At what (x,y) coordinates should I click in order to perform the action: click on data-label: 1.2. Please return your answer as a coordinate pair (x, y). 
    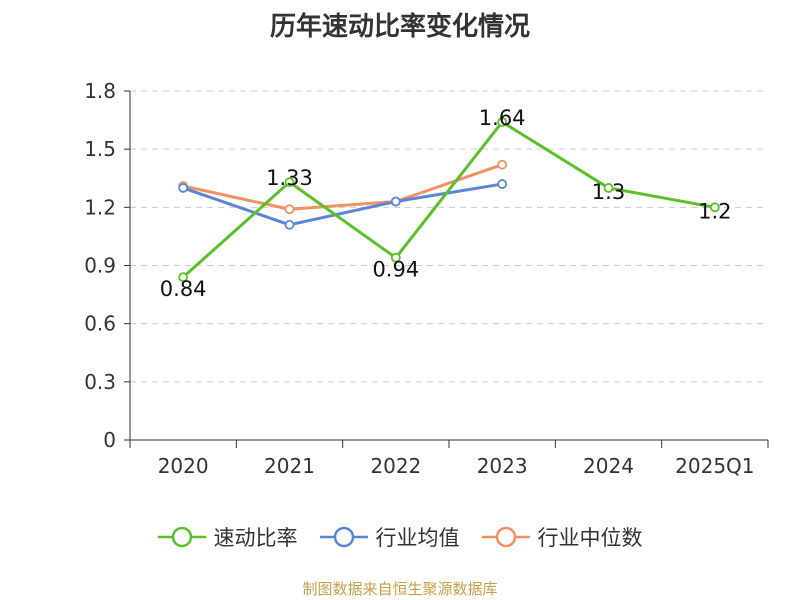
    Looking at the image, I should click on (714, 211).